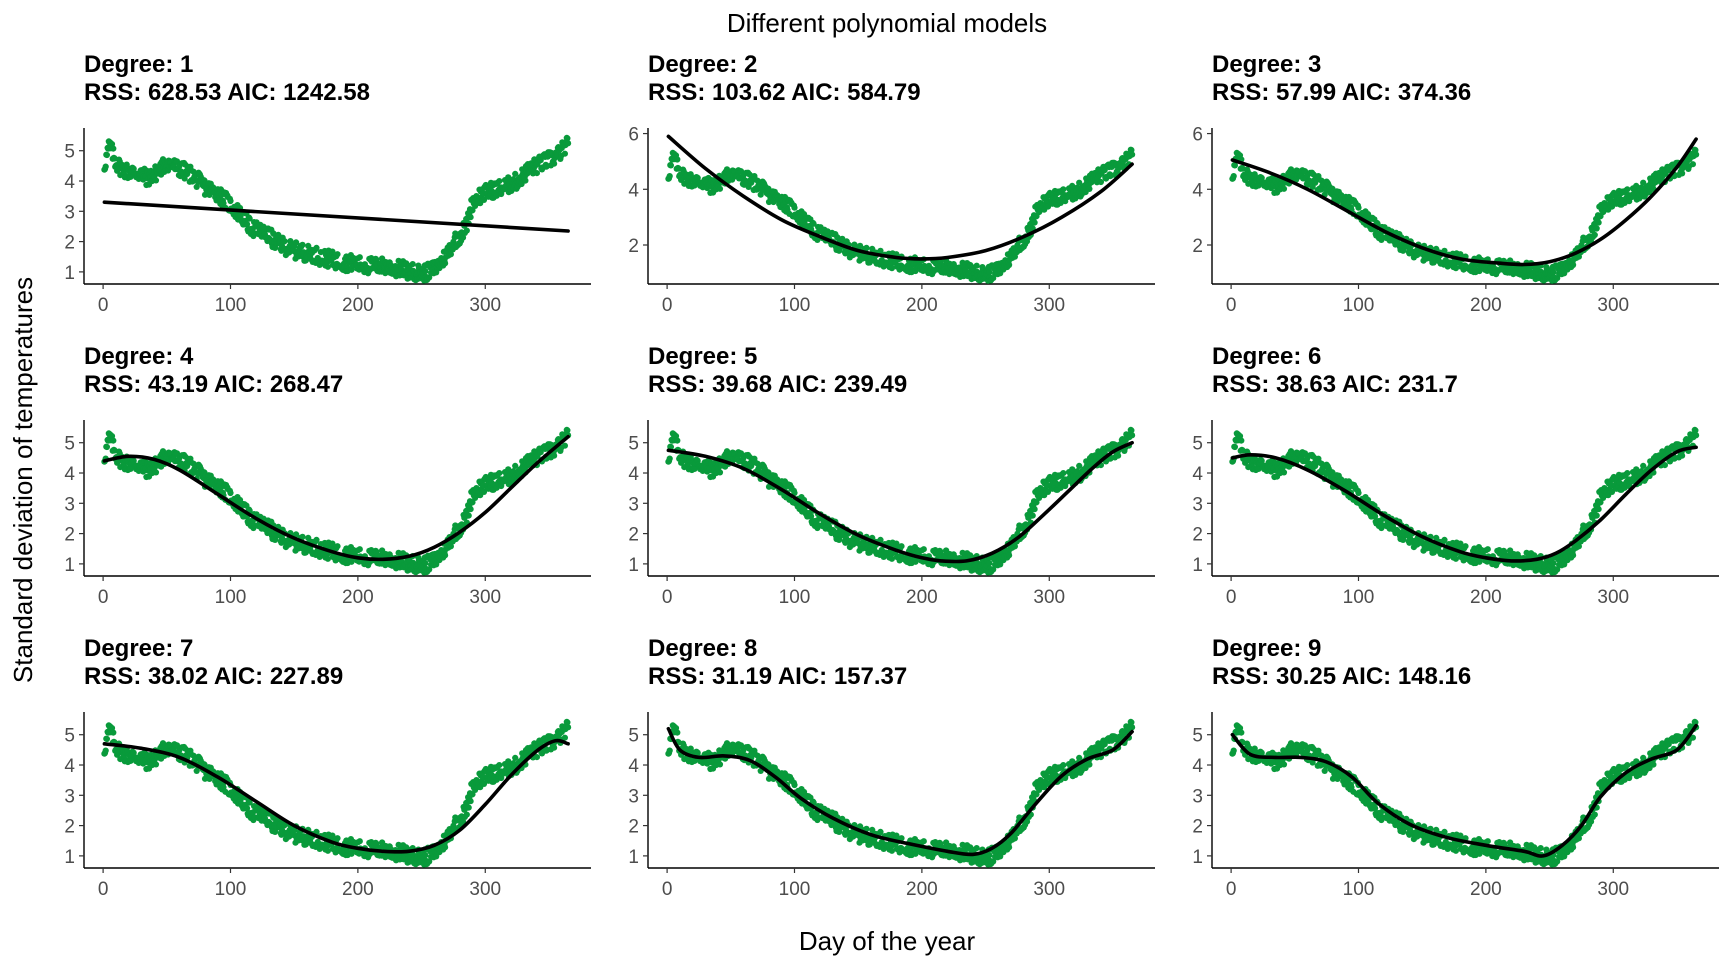 The image size is (1728, 960). I want to click on y-tick-label: 6, so click(1197, 135).